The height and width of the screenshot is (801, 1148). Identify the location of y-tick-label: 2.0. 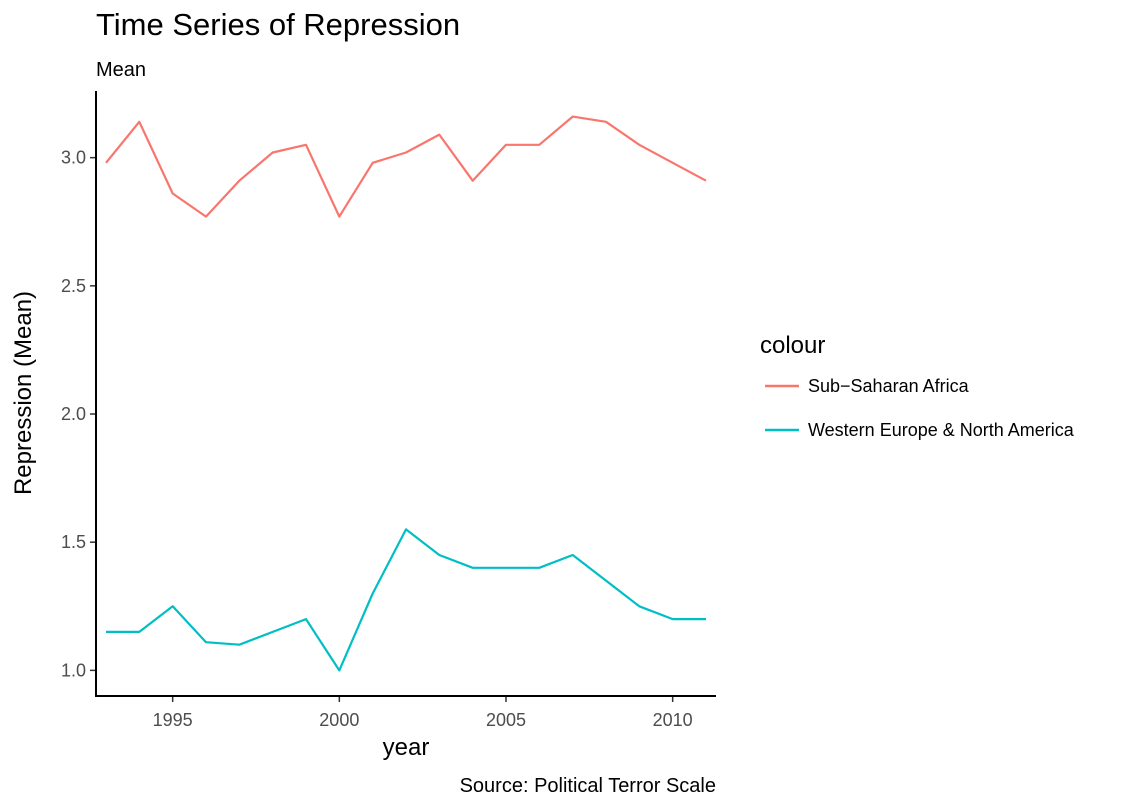
(73, 414).